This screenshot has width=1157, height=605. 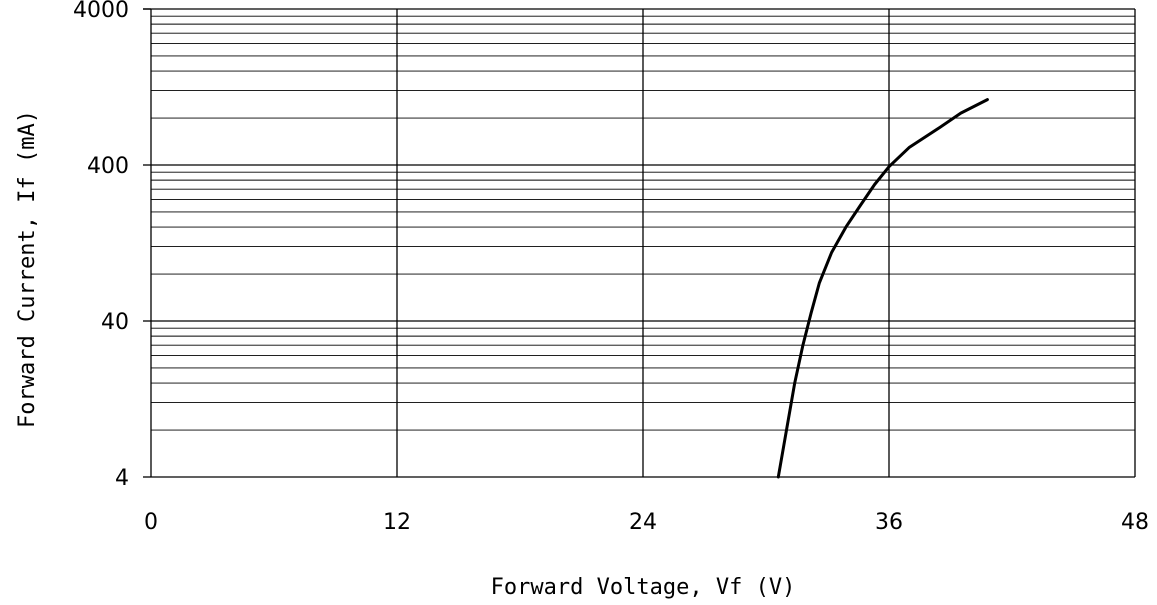 What do you see at coordinates (108, 166) in the screenshot?
I see `y-tick-label: 400` at bounding box center [108, 166].